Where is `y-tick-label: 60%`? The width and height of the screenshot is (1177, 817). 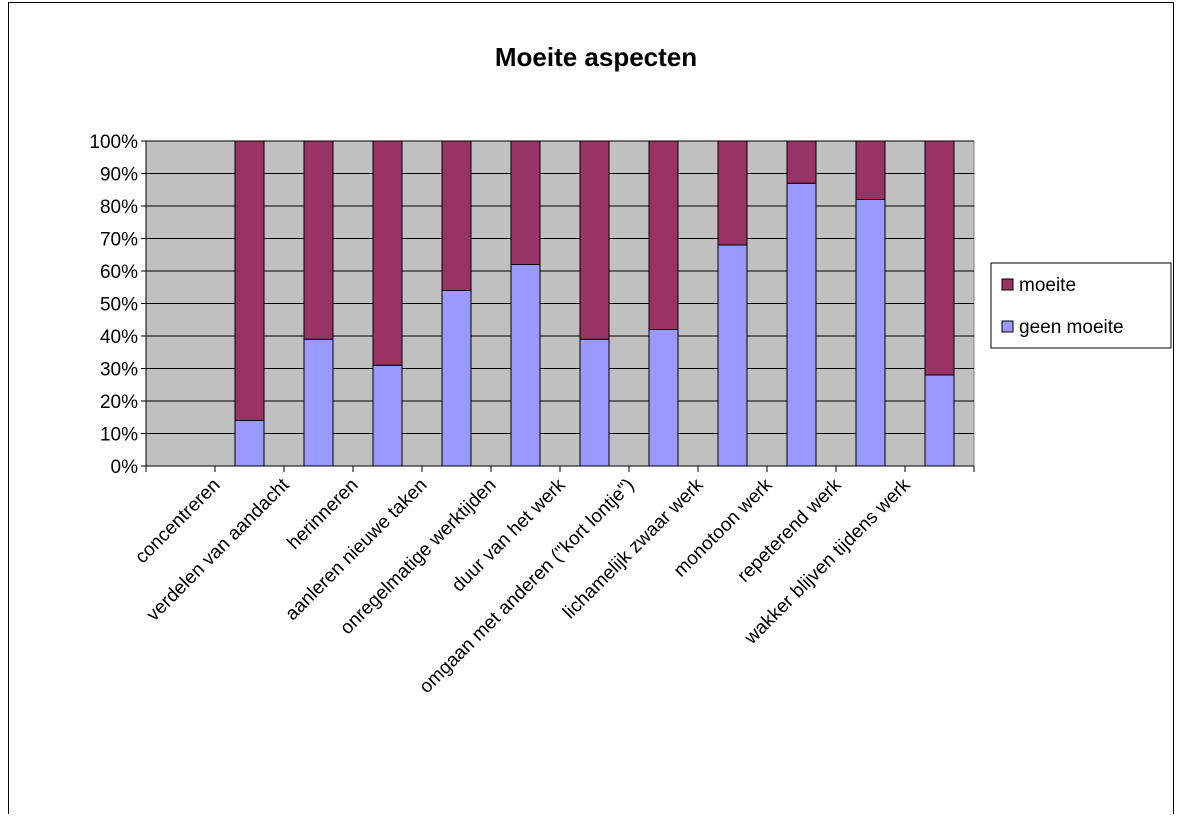 y-tick-label: 60% is located at coordinates (119, 272).